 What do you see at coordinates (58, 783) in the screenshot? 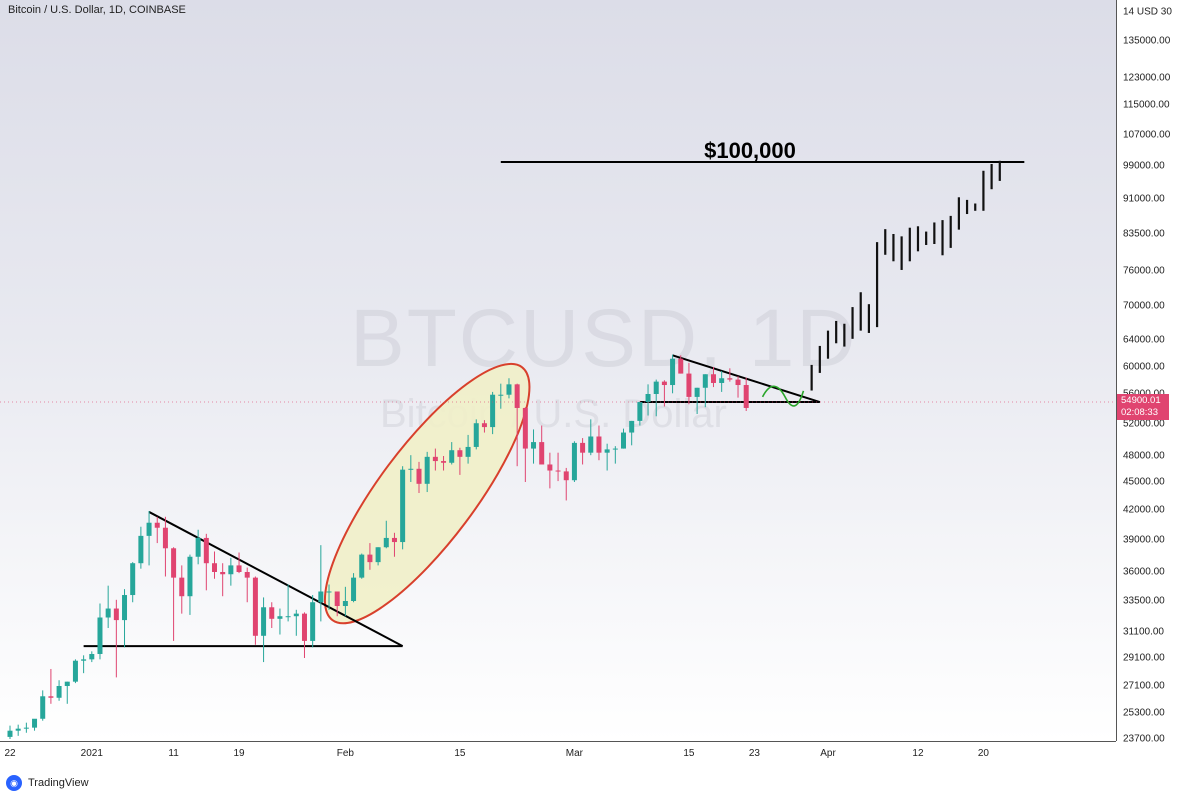
I see `tradingview-brand: TradingView` at bounding box center [58, 783].